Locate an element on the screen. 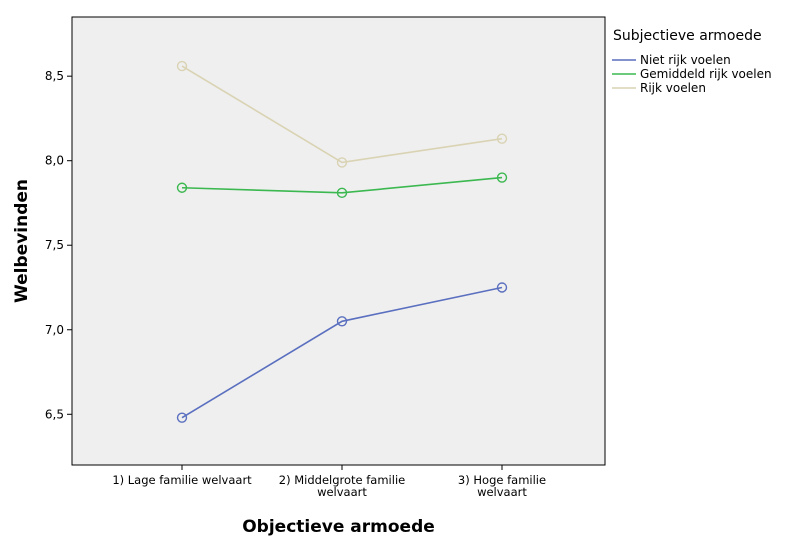 This screenshot has height=540, width=793. x-tick-label: 2) Middelgrote familie welvaart is located at coordinates (342, 486).